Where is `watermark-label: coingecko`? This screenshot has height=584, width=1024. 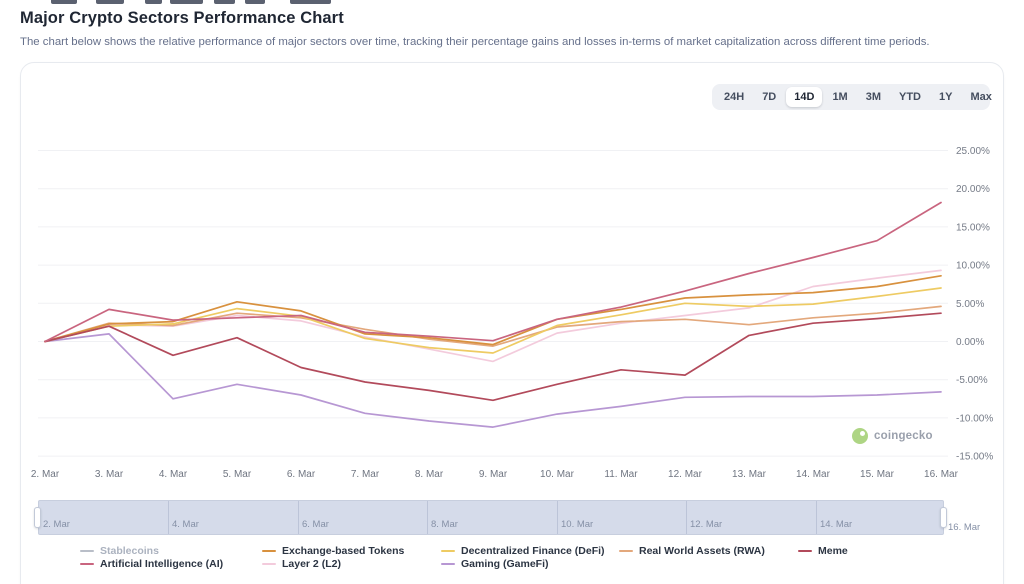
watermark-label: coingecko is located at coordinates (903, 436).